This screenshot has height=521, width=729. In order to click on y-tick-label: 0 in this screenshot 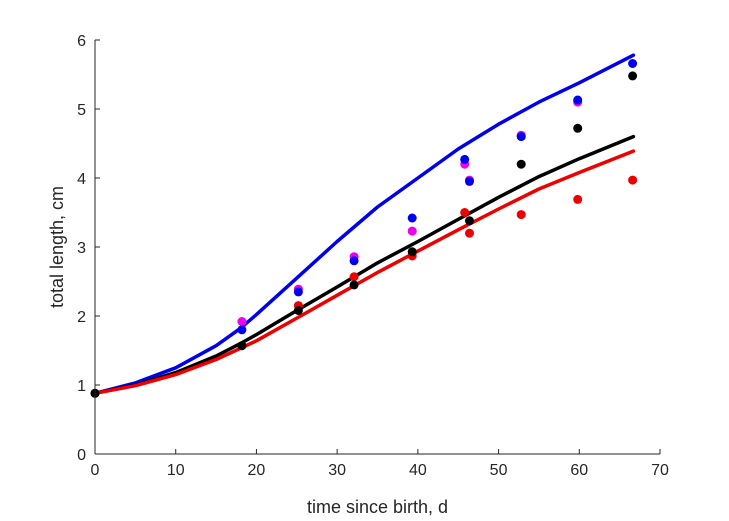, I will do `click(81, 455)`.